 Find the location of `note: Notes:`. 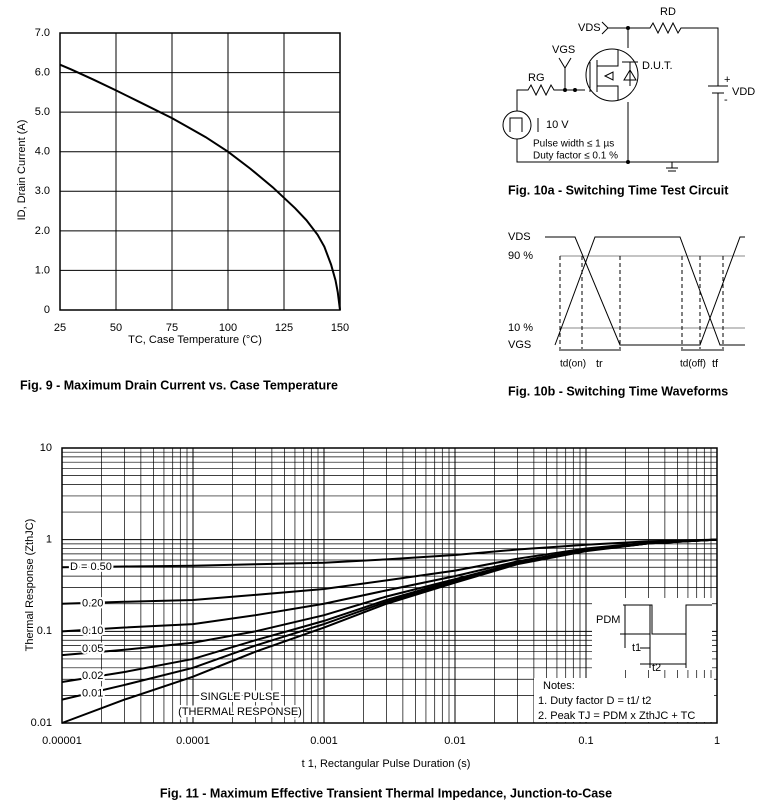

note: Notes: is located at coordinates (559, 686).